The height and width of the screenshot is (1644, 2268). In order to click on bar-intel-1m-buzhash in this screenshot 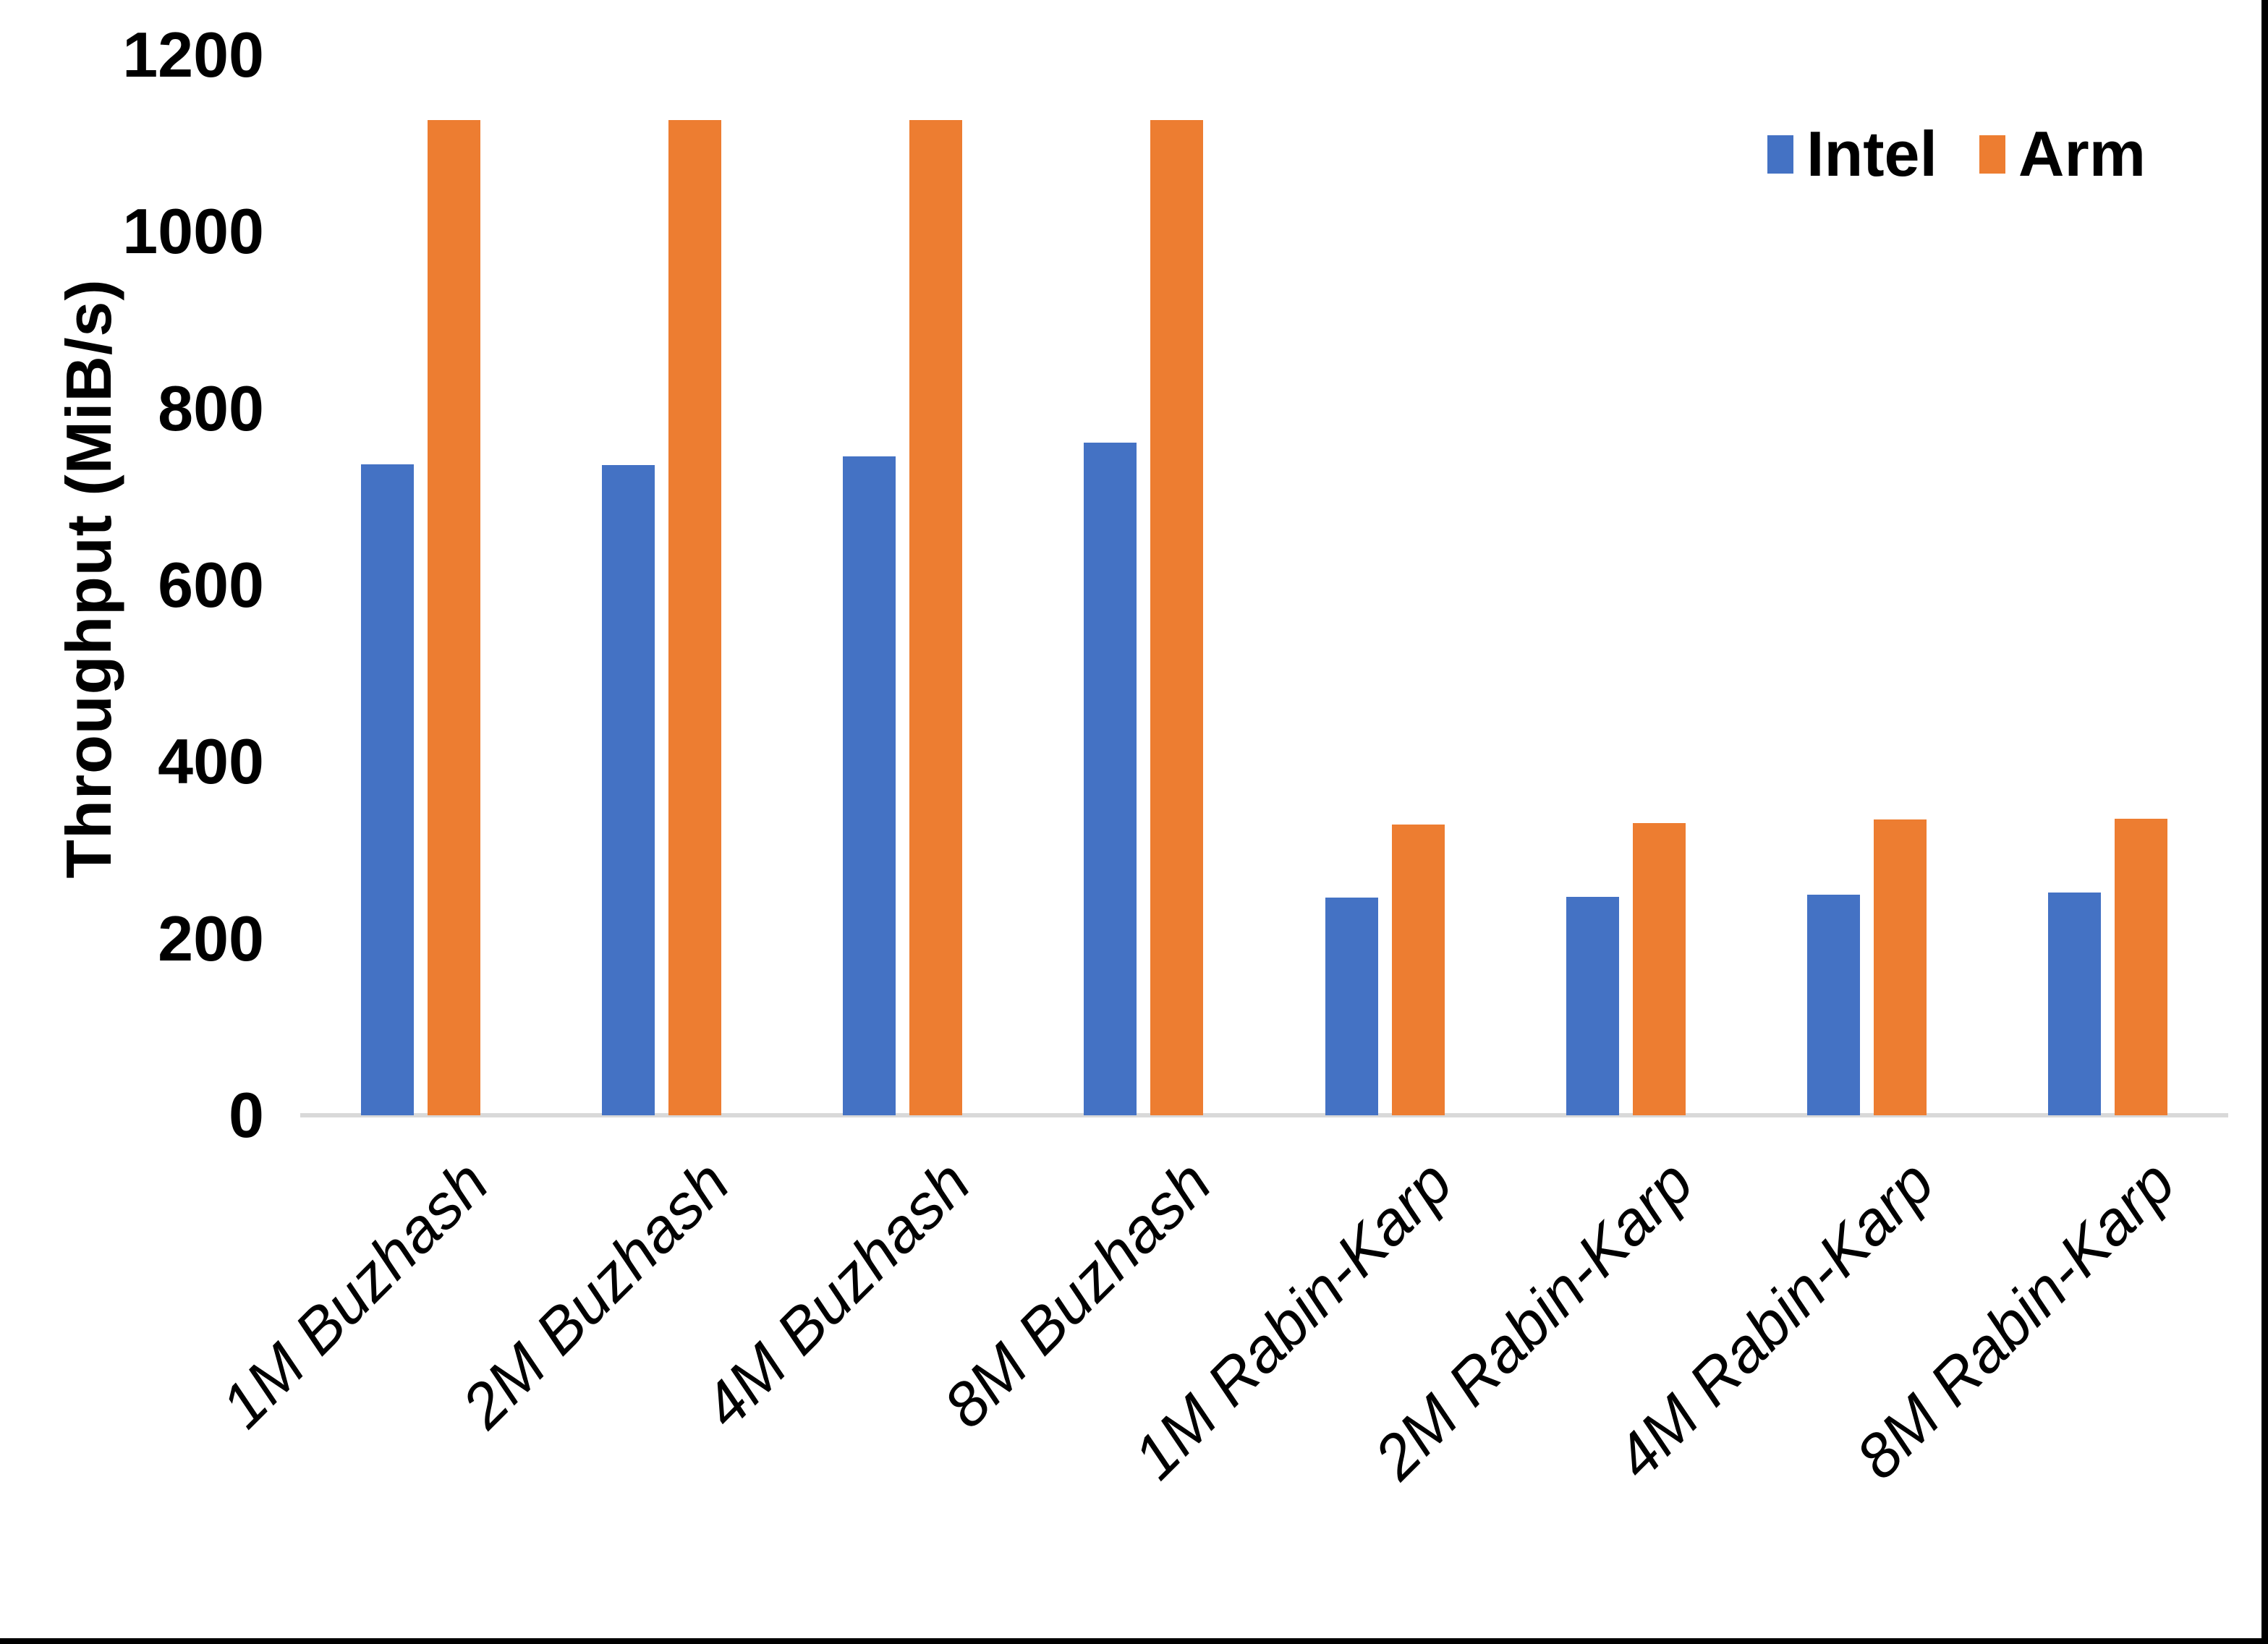, I will do `click(387, 789)`.